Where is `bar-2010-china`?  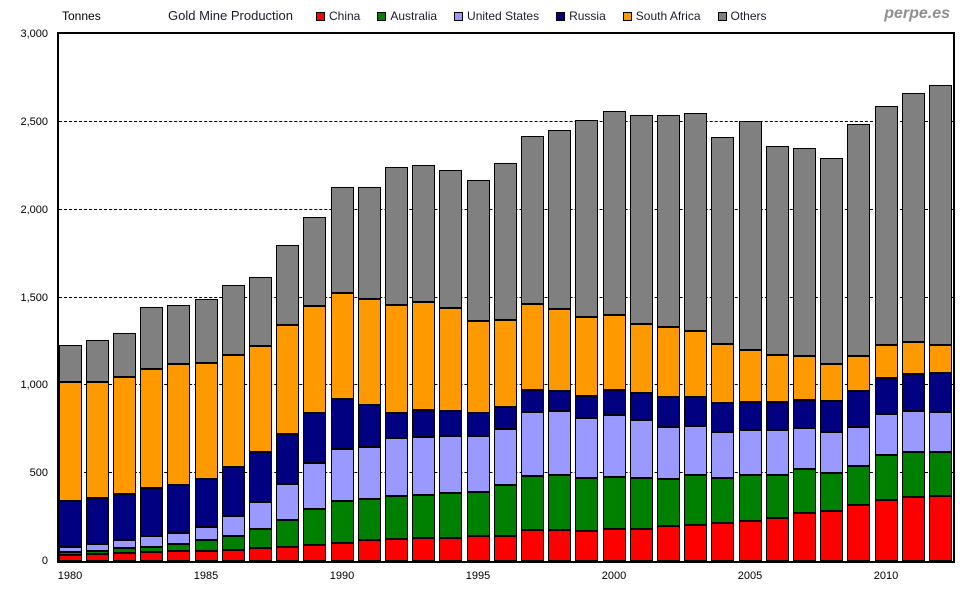 bar-2010-china is located at coordinates (886, 530).